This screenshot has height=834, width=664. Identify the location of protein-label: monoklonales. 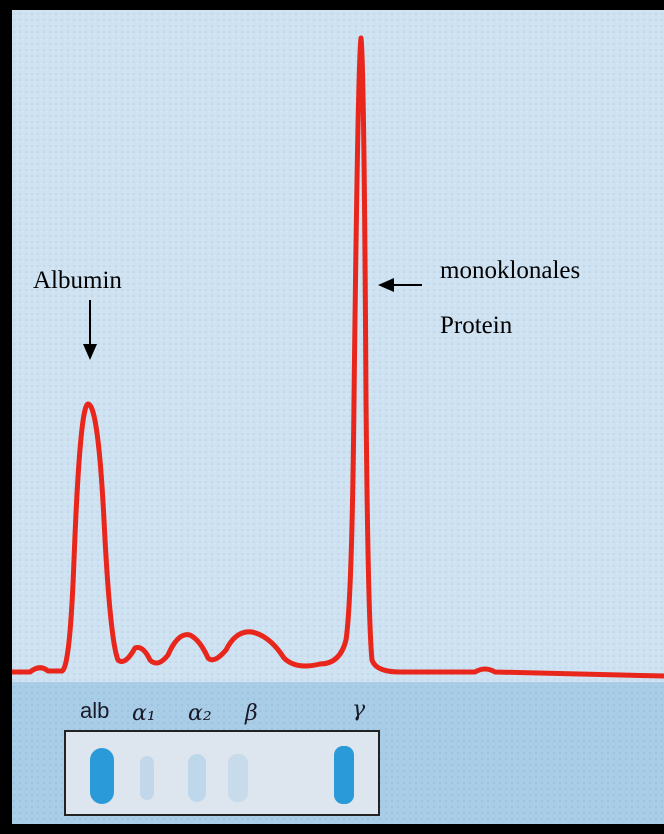
(510, 270).